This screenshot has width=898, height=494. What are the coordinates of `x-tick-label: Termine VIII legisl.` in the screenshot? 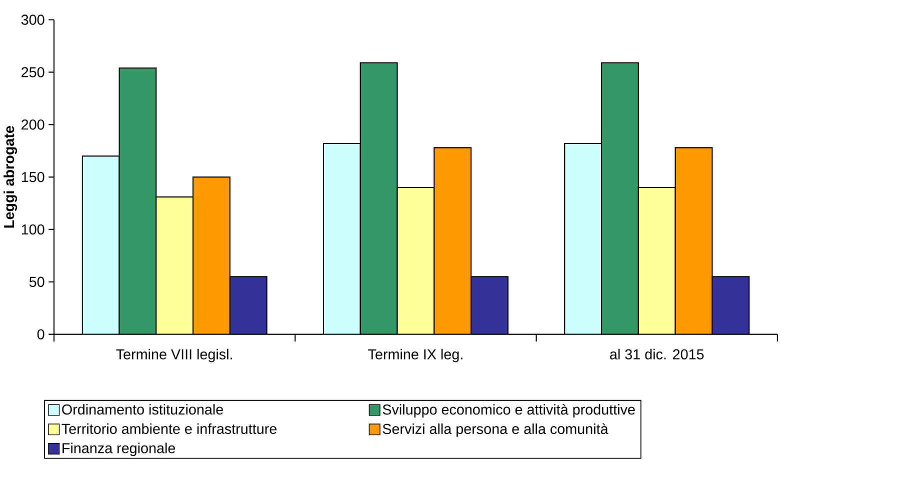 It's located at (174, 355).